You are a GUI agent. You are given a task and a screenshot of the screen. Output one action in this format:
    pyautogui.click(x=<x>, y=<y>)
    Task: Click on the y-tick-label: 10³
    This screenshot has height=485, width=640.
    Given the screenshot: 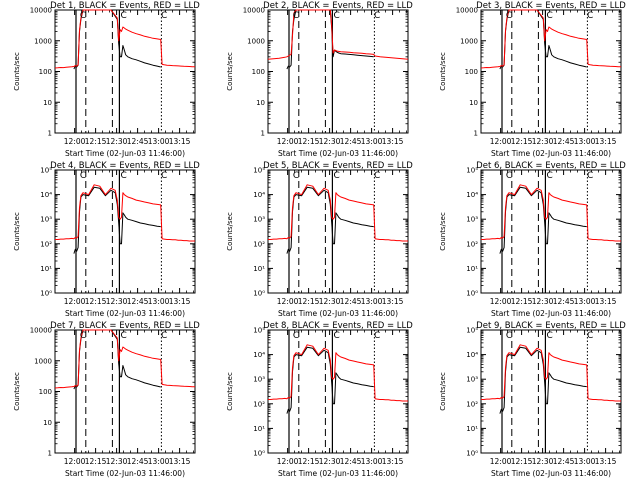 What is the action you would take?
    pyautogui.click(x=472, y=380)
    